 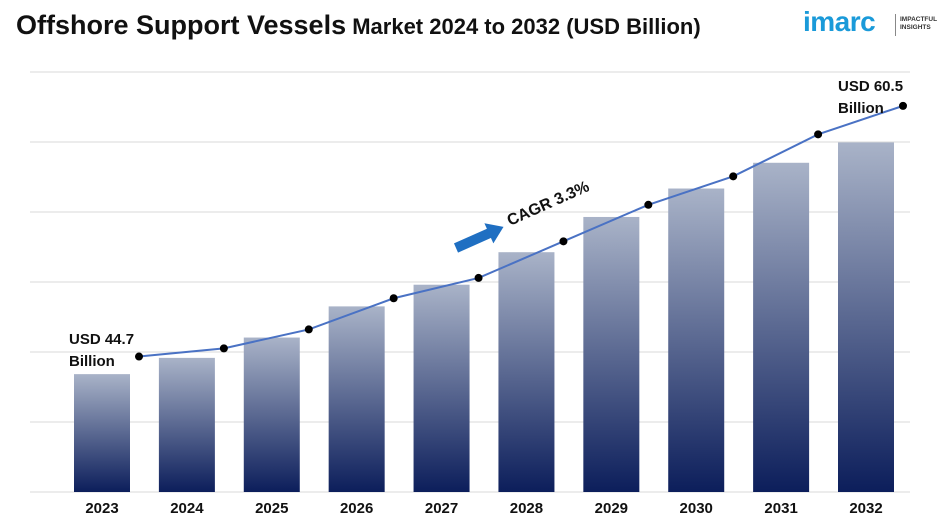 I want to click on logo-tagline-line1: IMPACTFUL, so click(x=919, y=19).